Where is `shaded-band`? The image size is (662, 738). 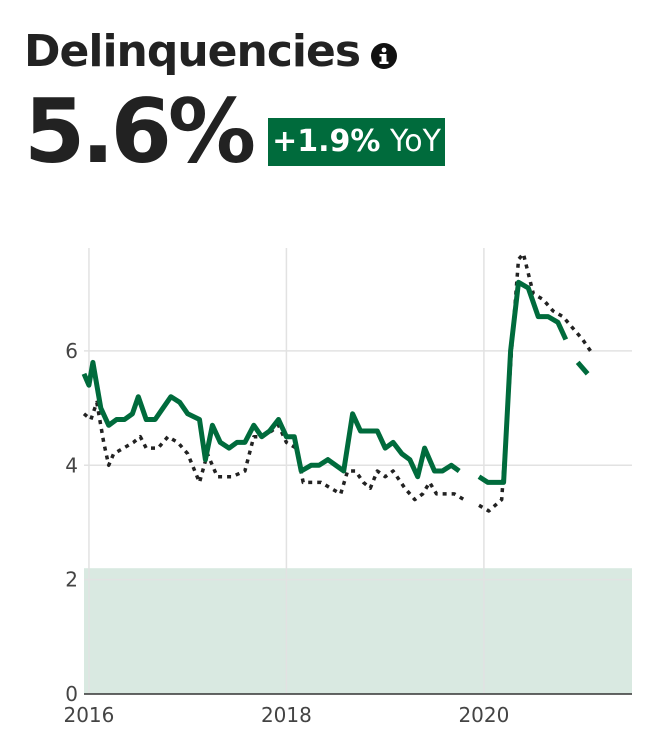 shaded-band is located at coordinates (358, 631).